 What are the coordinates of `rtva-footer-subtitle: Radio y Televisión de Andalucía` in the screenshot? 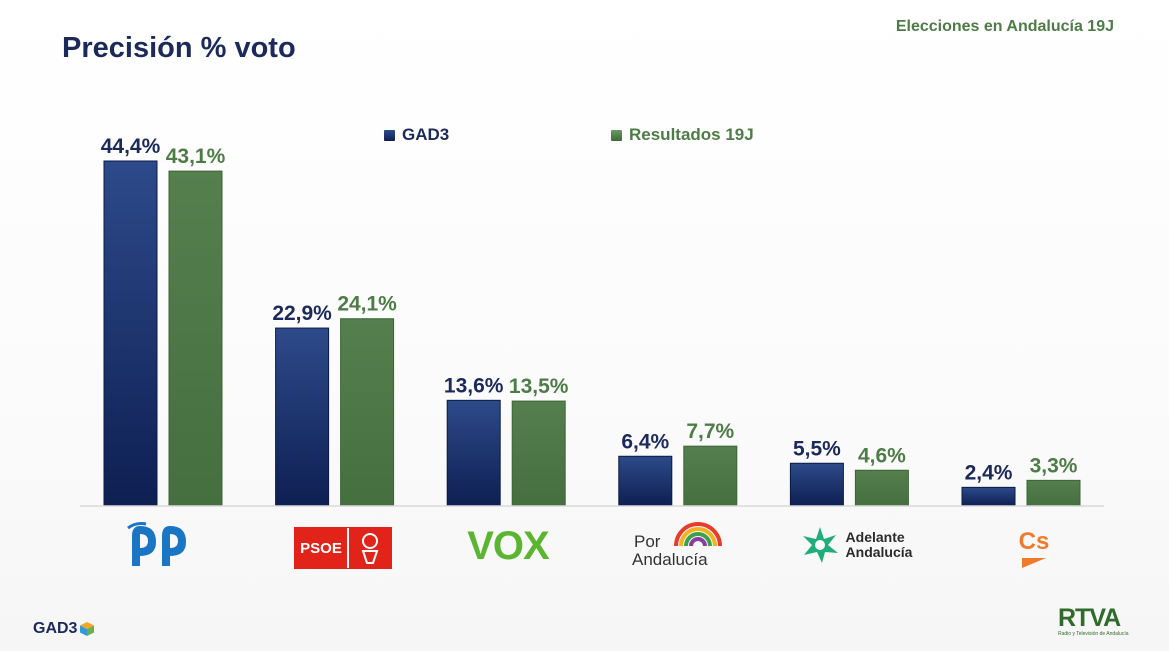 It's located at (1093, 634).